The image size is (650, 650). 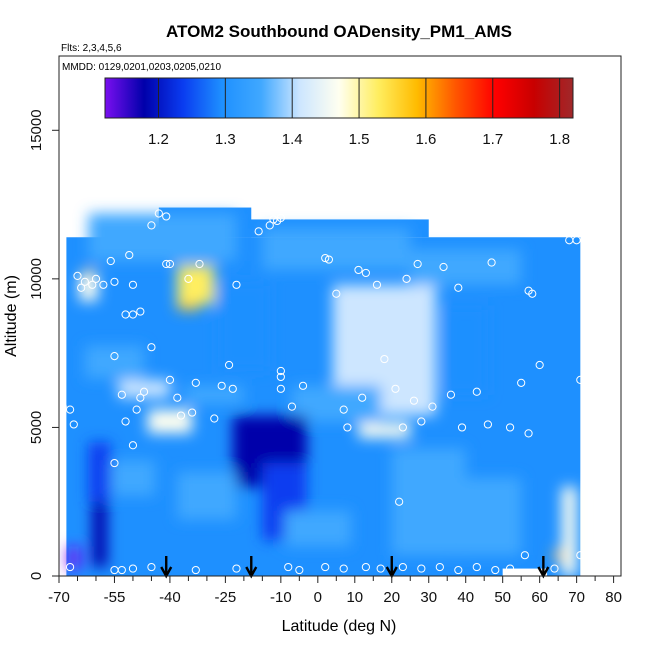 What do you see at coordinates (115, 597) in the screenshot?
I see `x-tick-label: -55` at bounding box center [115, 597].